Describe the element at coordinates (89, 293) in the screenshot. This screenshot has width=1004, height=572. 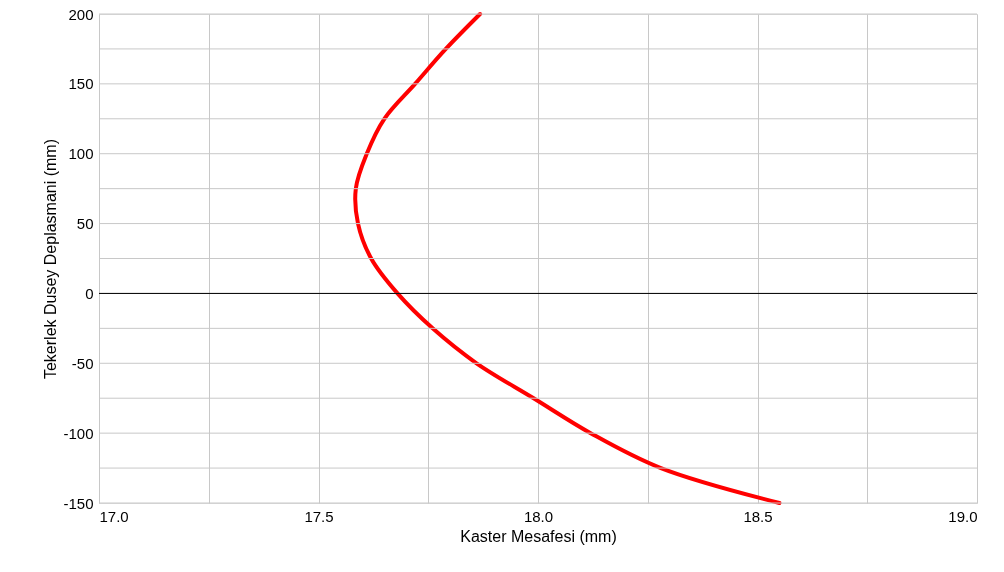
I see `y-tick-label: 0` at that location.